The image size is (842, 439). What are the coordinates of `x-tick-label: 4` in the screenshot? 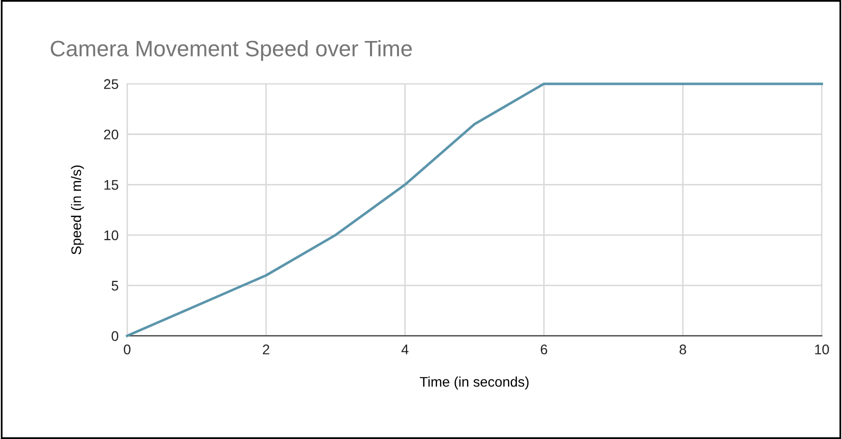 It's located at (404, 349).